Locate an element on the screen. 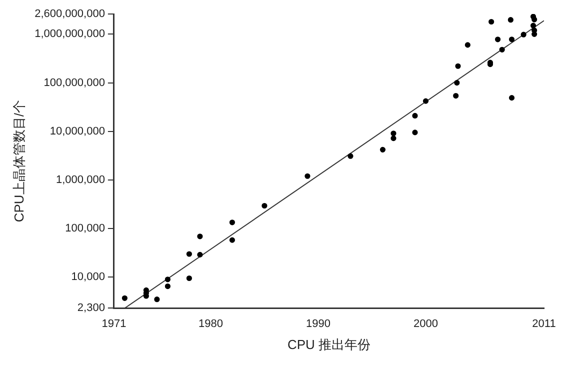  y-tick-label: 2,300 is located at coordinates (91, 308).